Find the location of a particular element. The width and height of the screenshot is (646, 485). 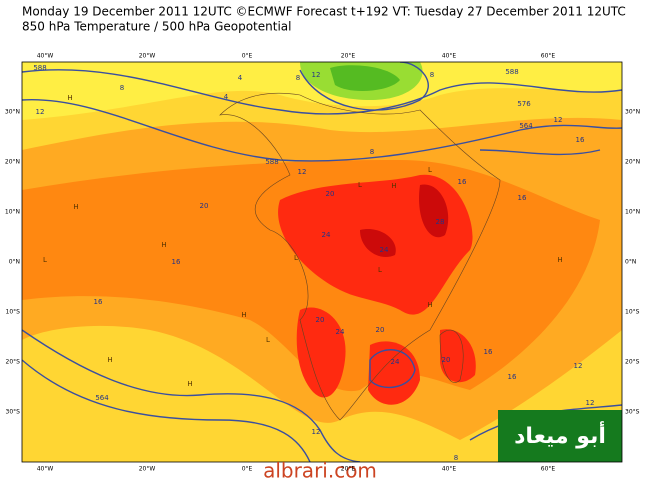

logo-box is located at coordinates (560, 436).